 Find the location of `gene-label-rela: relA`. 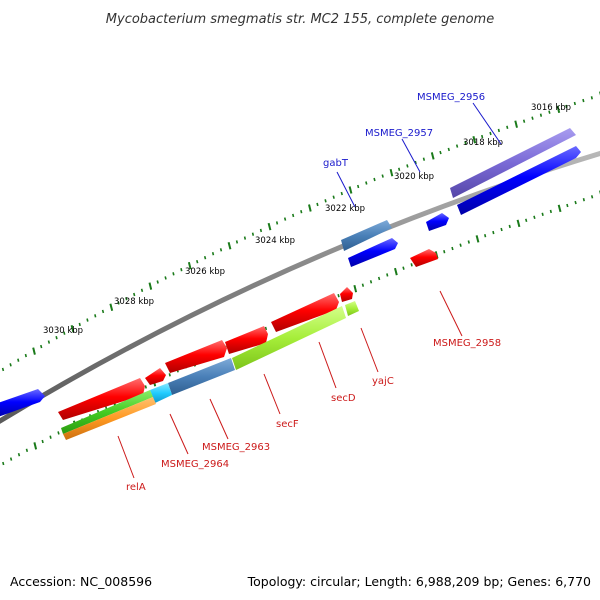

gene-label-rela: relA is located at coordinates (136, 487).